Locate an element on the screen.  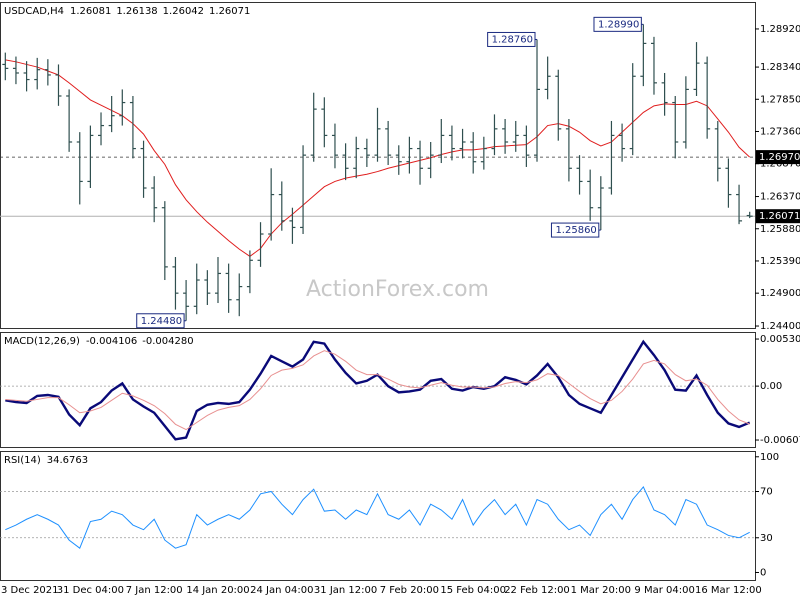
y-tick-label: -0.006074 is located at coordinates (780, 440).